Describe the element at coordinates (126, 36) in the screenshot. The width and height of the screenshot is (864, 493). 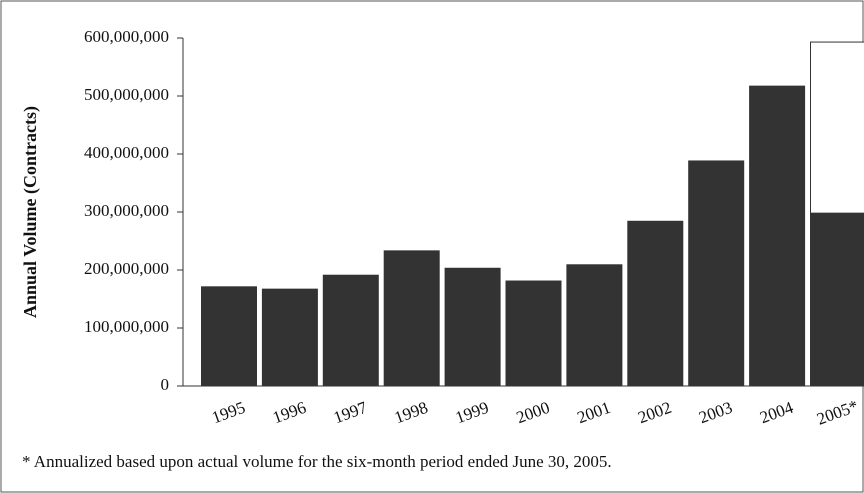
I see `y-tick-label: 600,000,000` at that location.